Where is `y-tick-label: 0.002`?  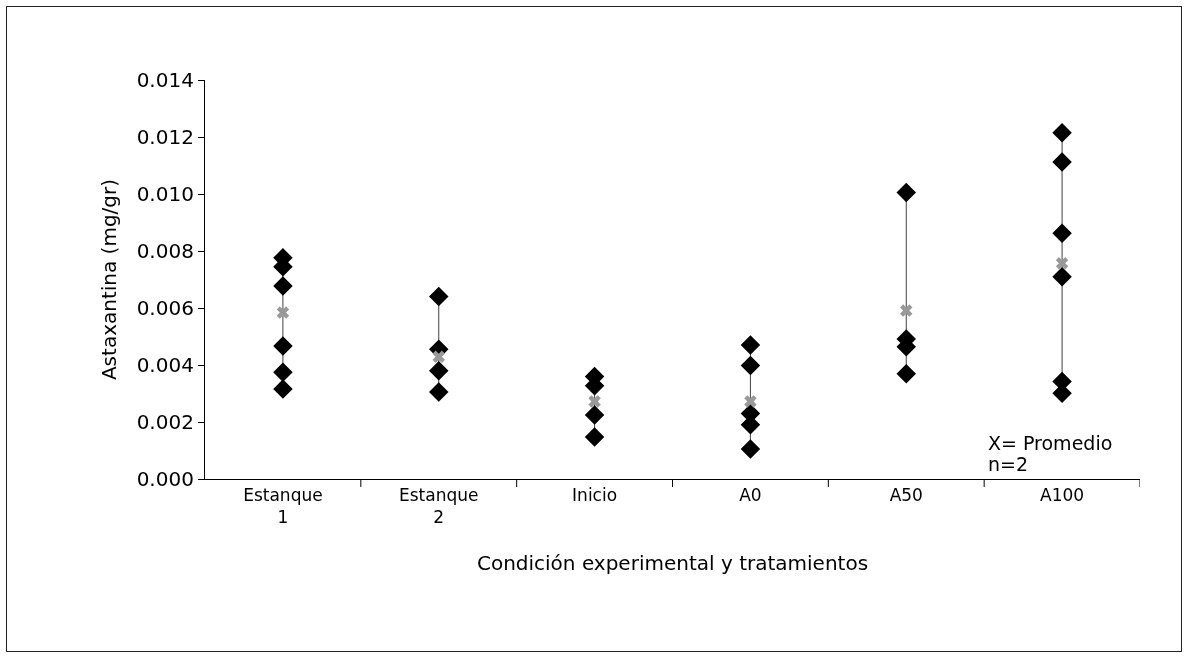
y-tick-label: 0.002 is located at coordinates (165, 422).